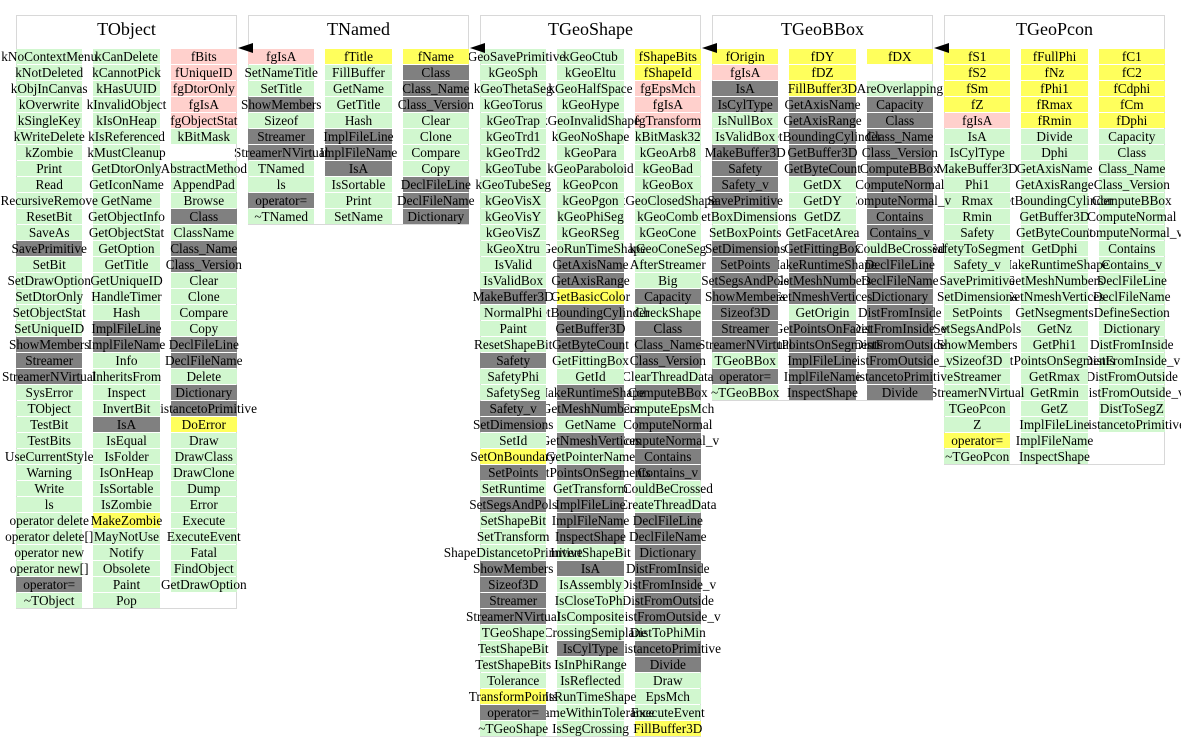 This screenshot has height=755, width=1181. I want to click on member-cell: fFullPhi, so click(1054, 56).